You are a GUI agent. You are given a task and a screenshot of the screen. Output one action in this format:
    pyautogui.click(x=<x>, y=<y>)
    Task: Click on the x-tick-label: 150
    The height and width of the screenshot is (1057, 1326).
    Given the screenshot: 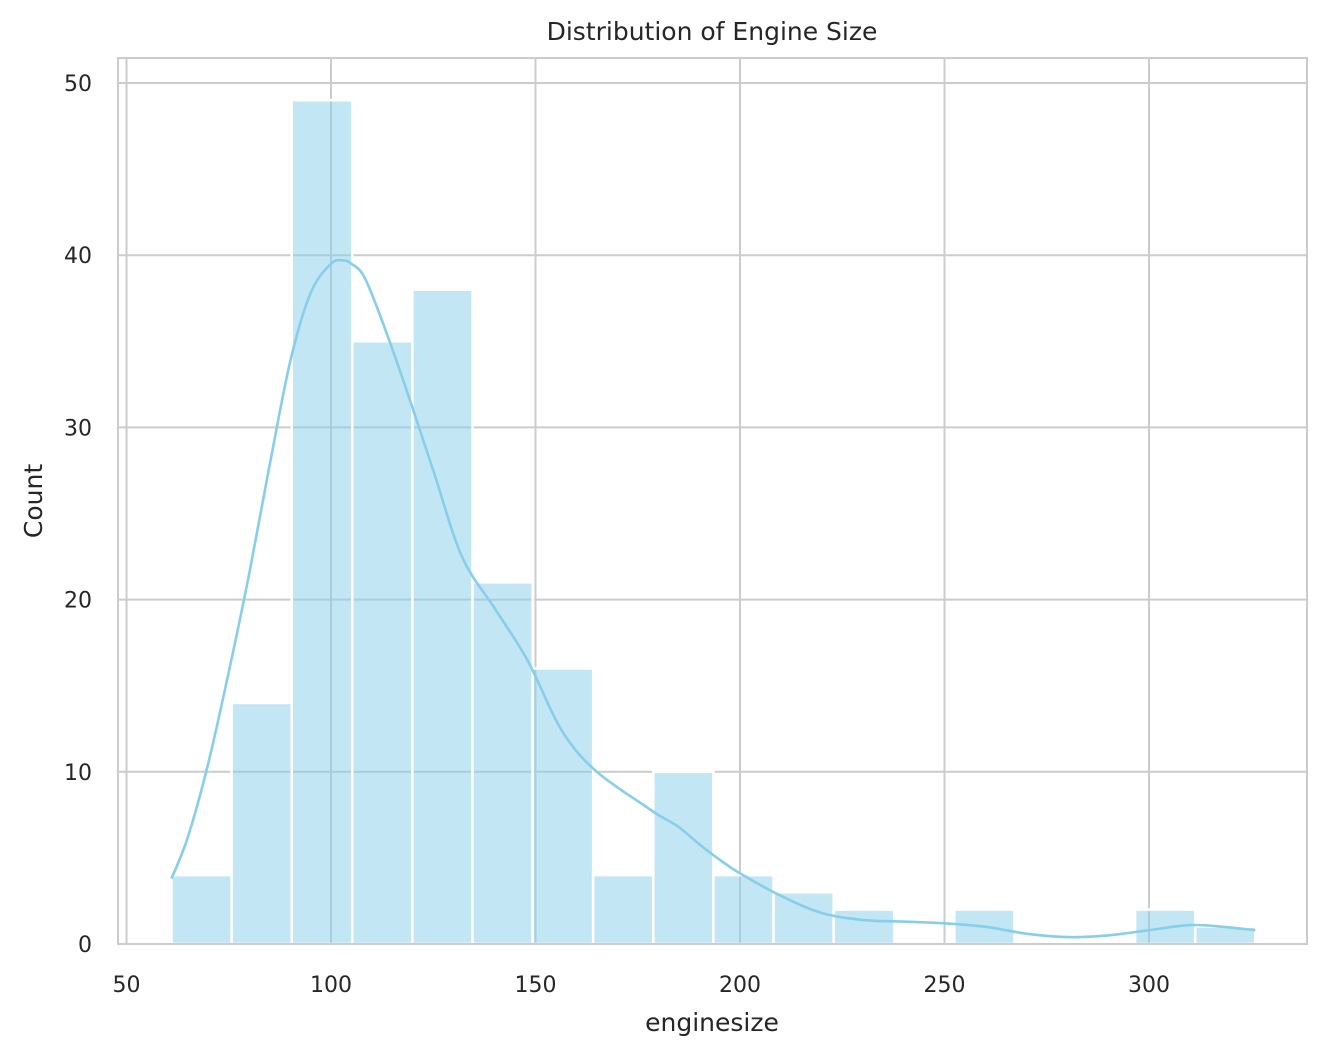 What is the action you would take?
    pyautogui.click(x=536, y=985)
    